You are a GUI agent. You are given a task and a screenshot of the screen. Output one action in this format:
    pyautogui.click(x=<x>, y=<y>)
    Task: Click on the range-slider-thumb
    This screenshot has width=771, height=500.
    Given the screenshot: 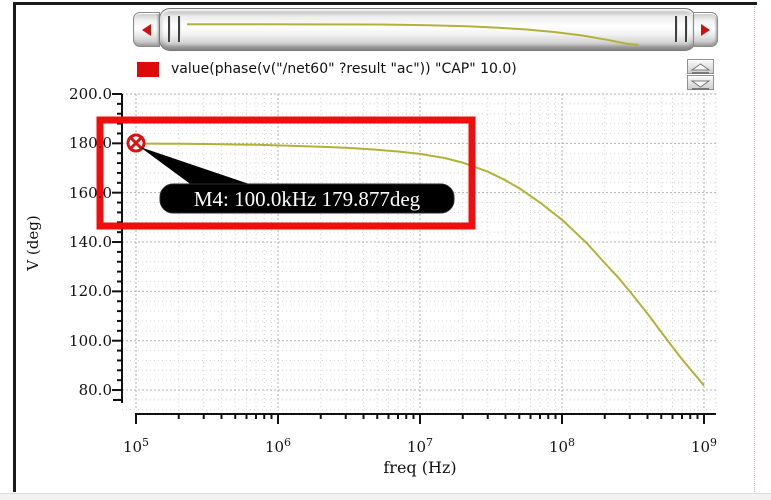 What is the action you would take?
    pyautogui.click(x=427, y=29)
    